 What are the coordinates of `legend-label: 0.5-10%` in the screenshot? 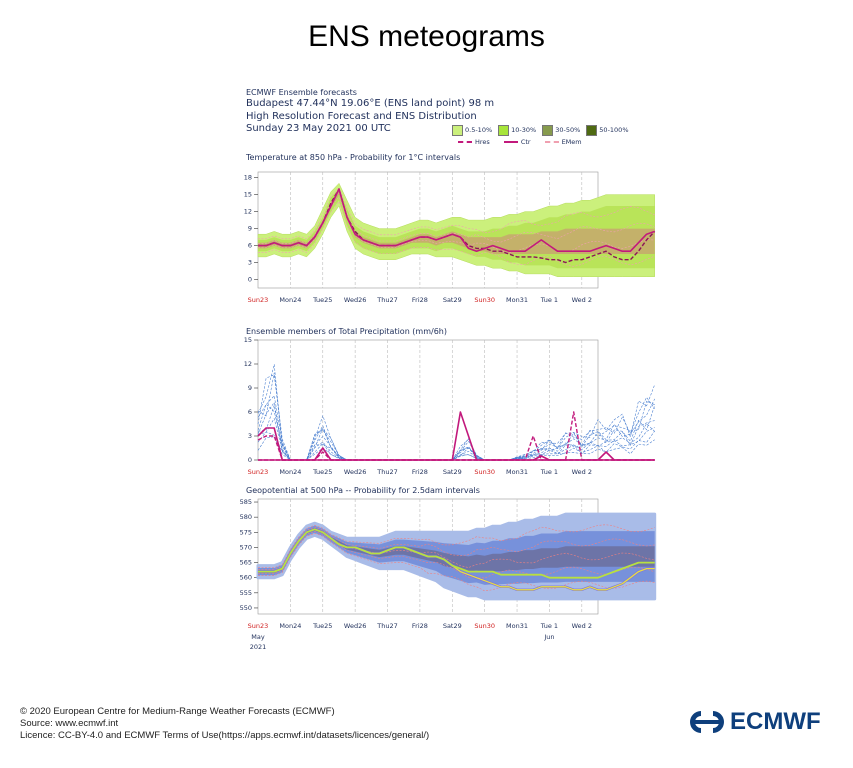 It's located at (479, 130).